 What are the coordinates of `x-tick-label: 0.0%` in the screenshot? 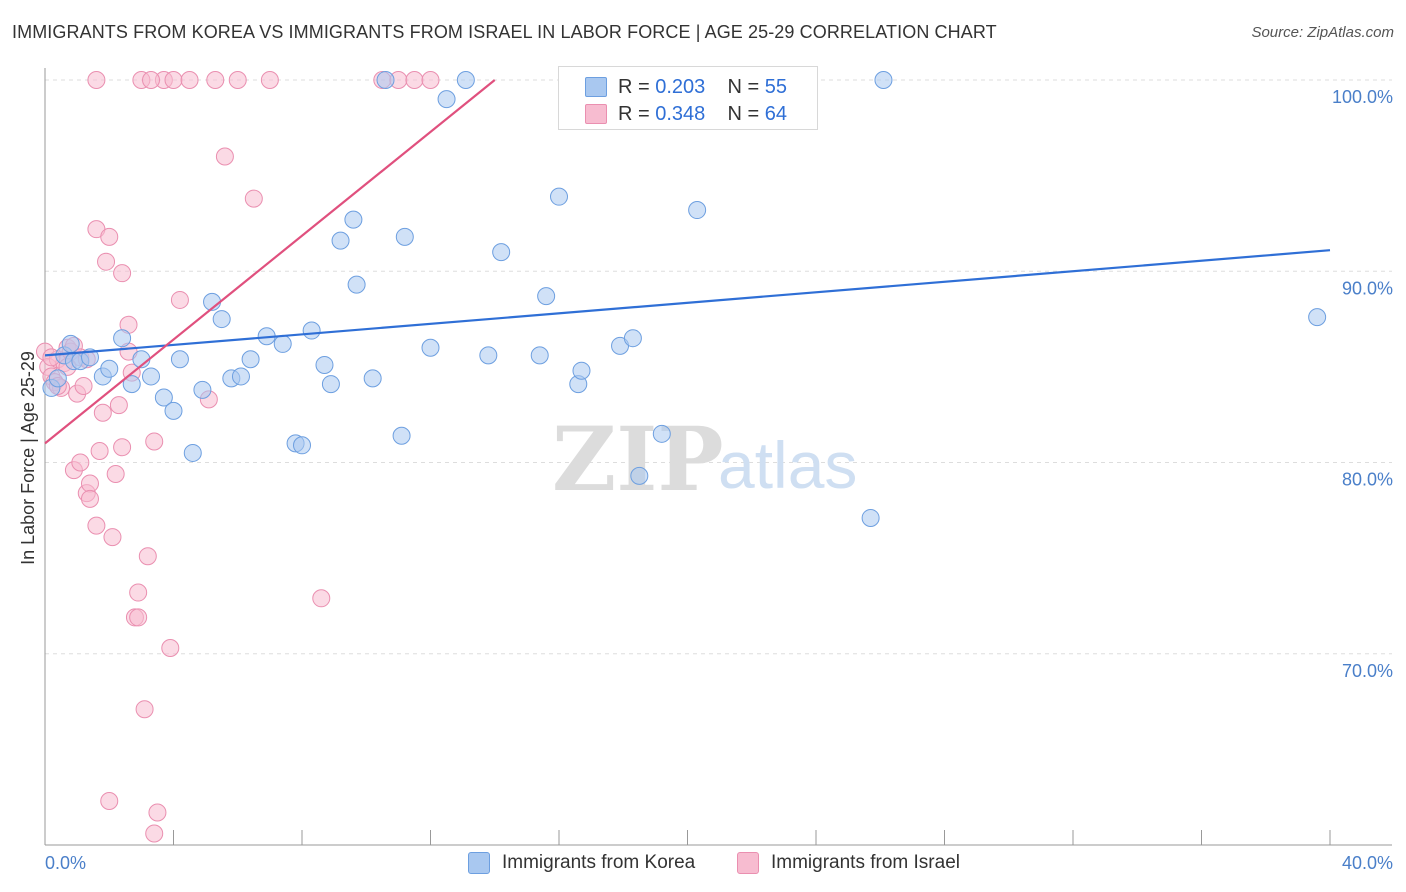 It's located at (65, 863).